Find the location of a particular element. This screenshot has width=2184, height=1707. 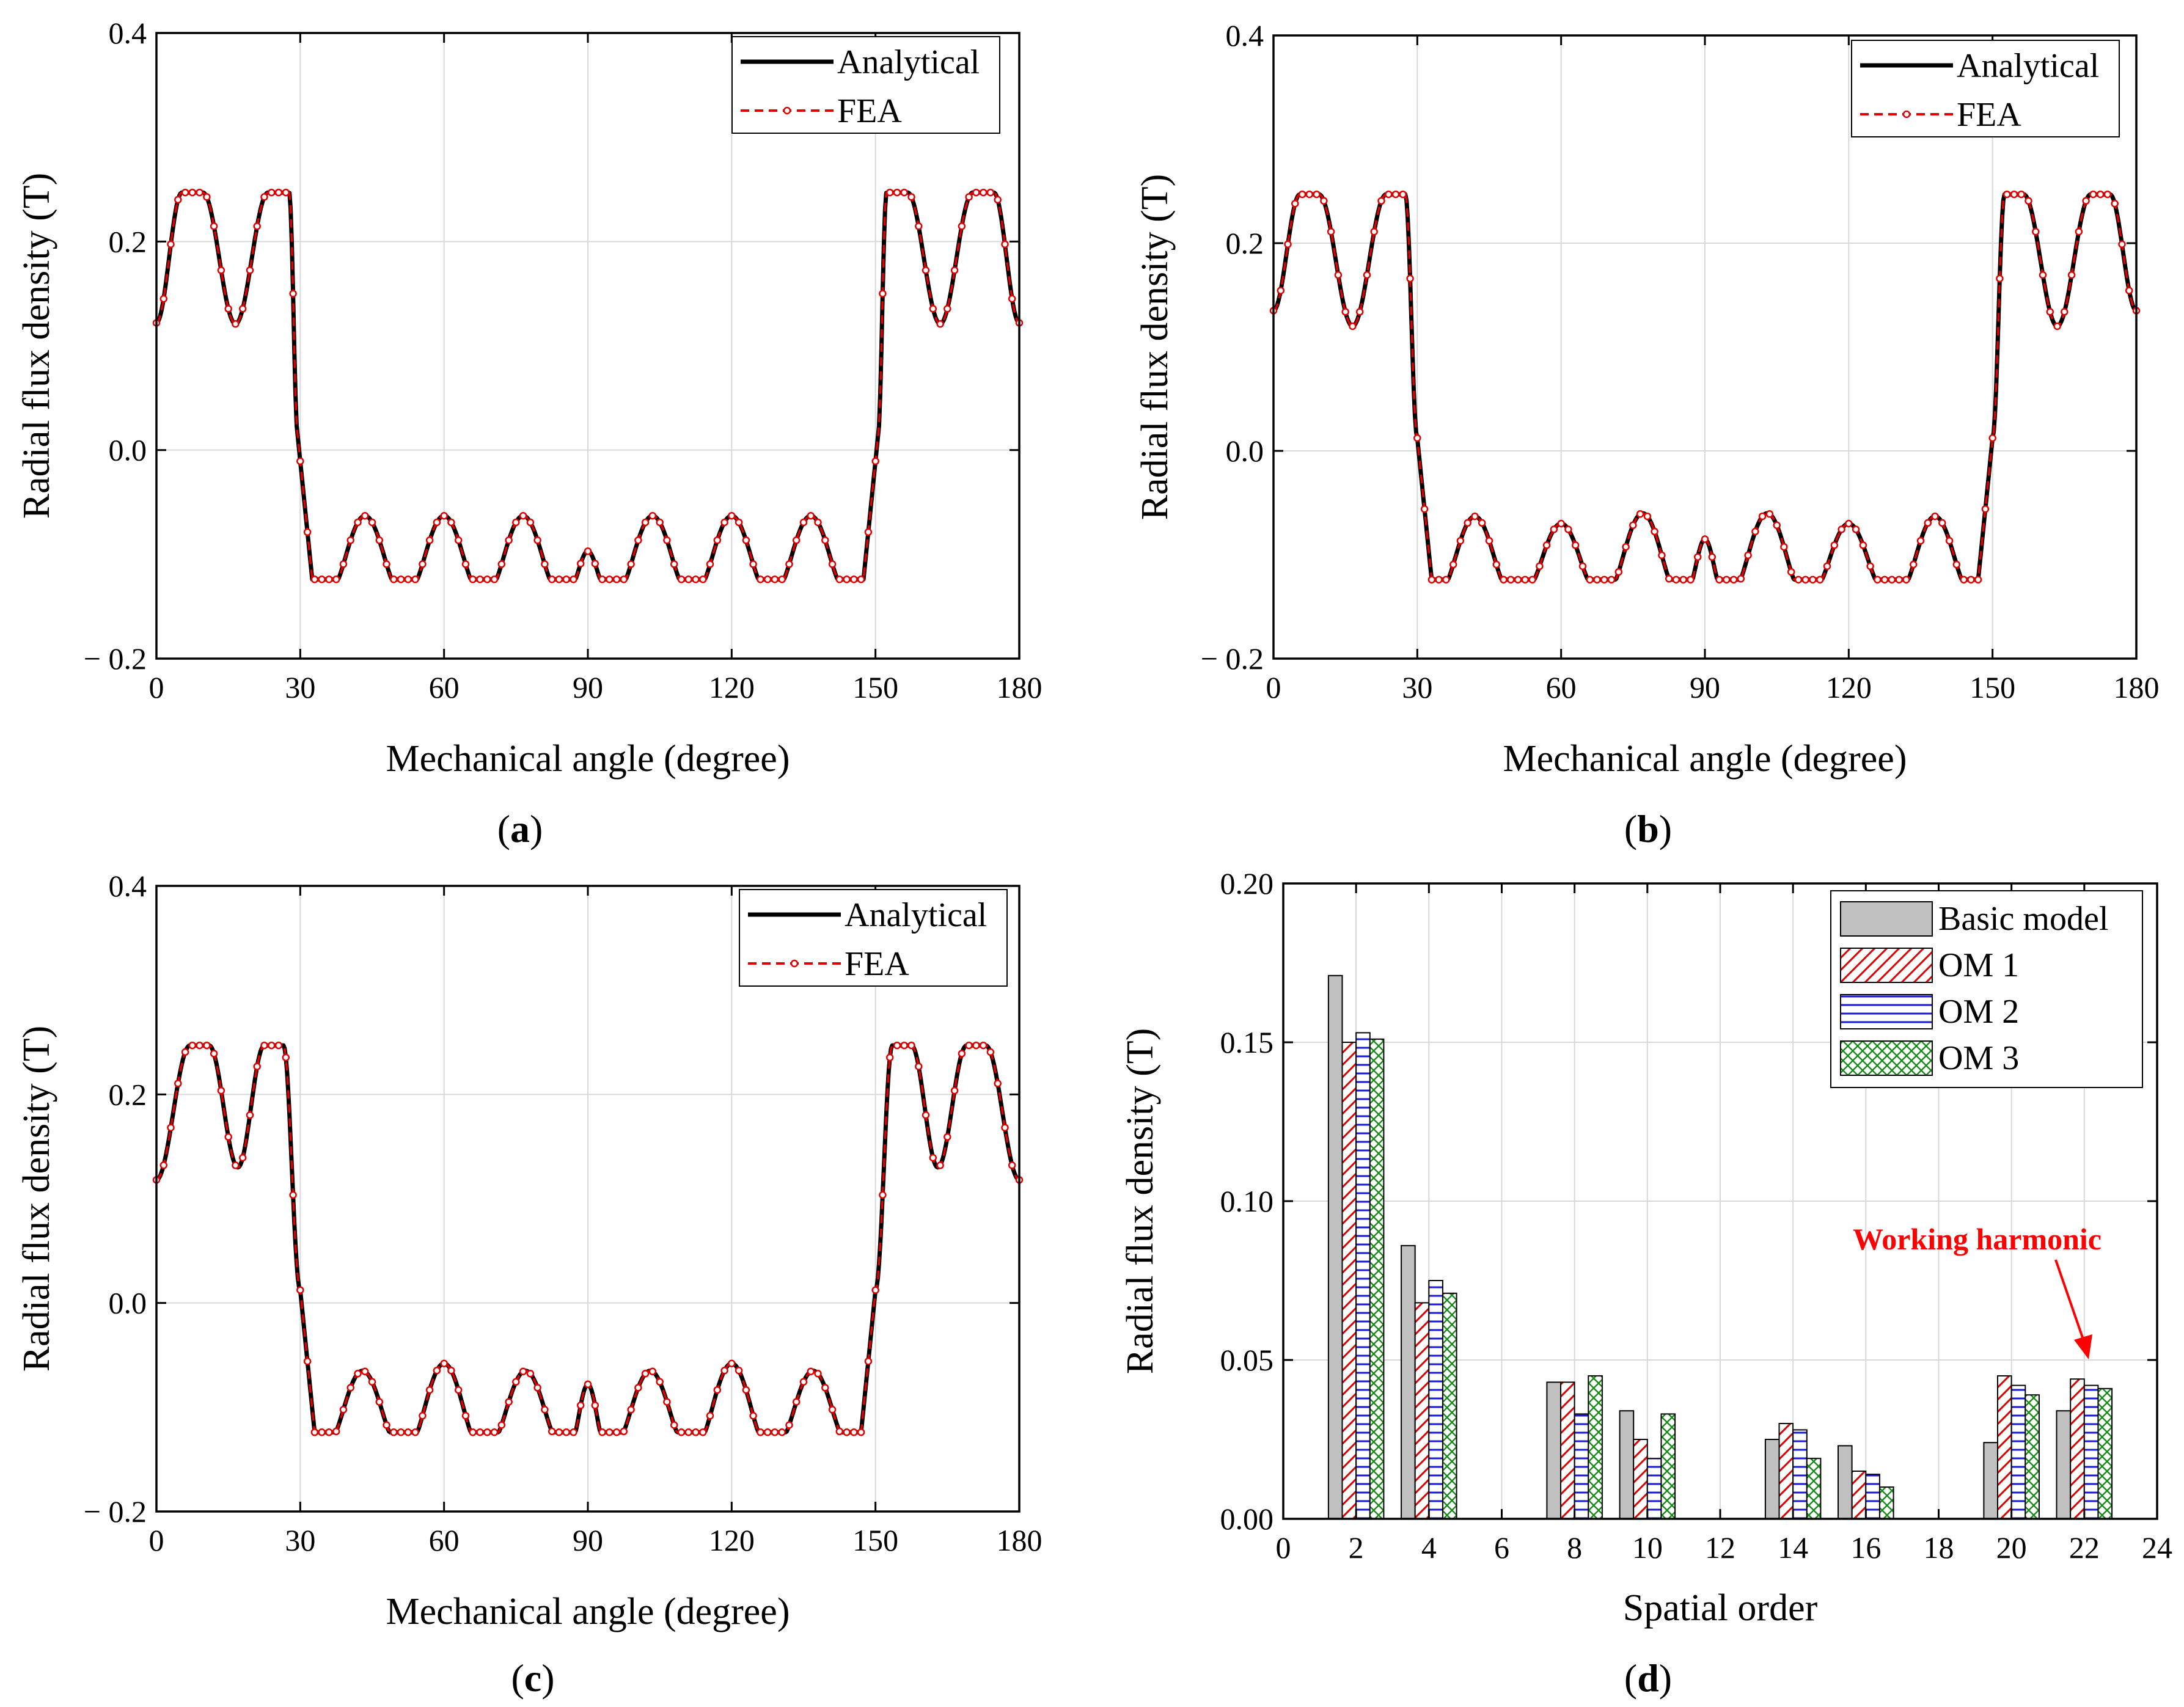

legend-label-om1: OM 1 is located at coordinates (1978, 965).